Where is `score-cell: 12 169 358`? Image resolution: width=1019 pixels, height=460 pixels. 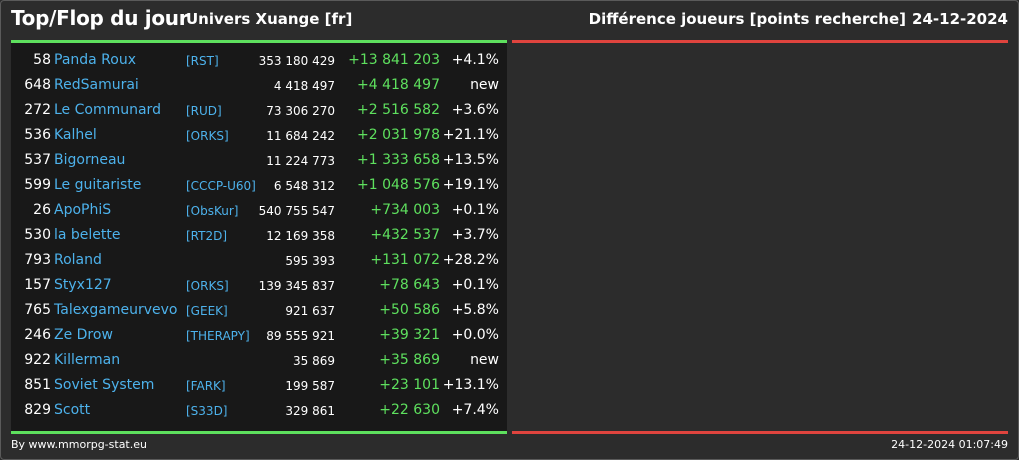 score-cell: 12 169 358 is located at coordinates (300, 236).